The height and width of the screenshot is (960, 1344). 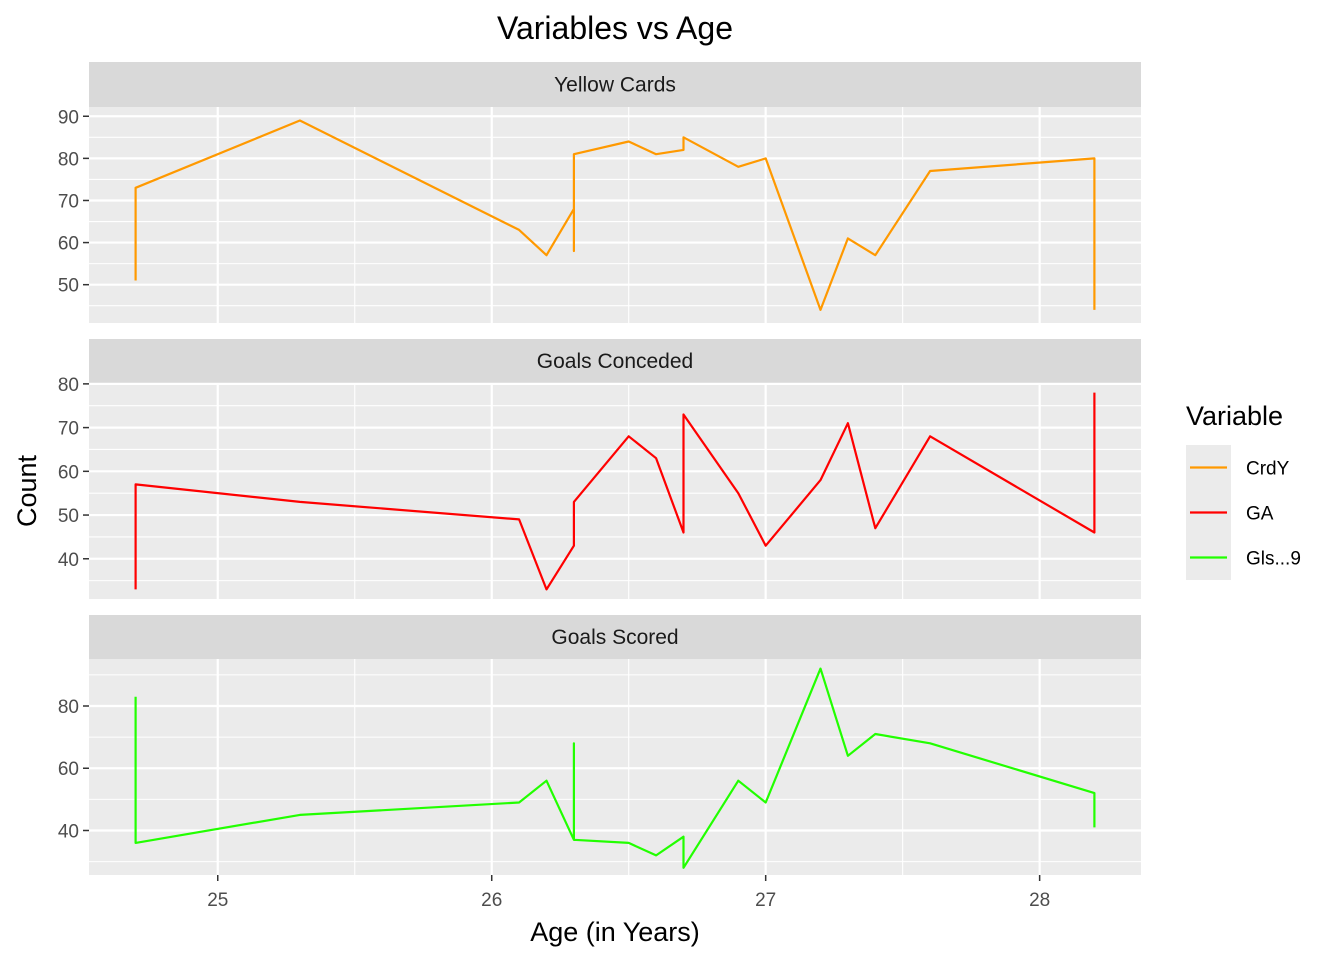 What do you see at coordinates (491, 900) in the screenshot?
I see `x-tick-label: 26` at bounding box center [491, 900].